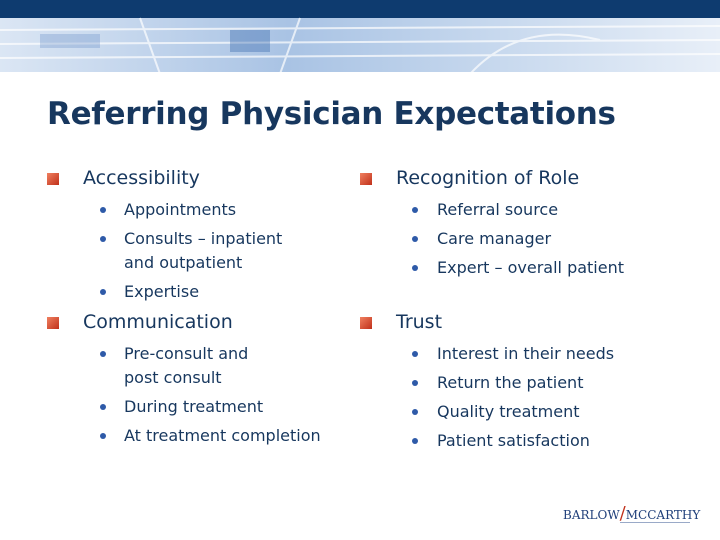 Image resolution: width=720 pixels, height=540 pixels. I want to click on section-heading: Trust, so click(419, 322).